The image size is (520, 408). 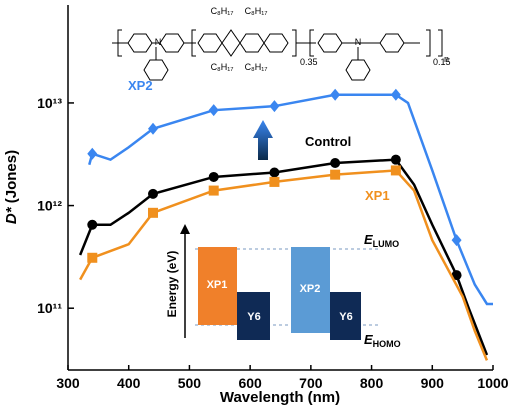 I want to click on x-tick-label: 300, so click(x=68, y=383).